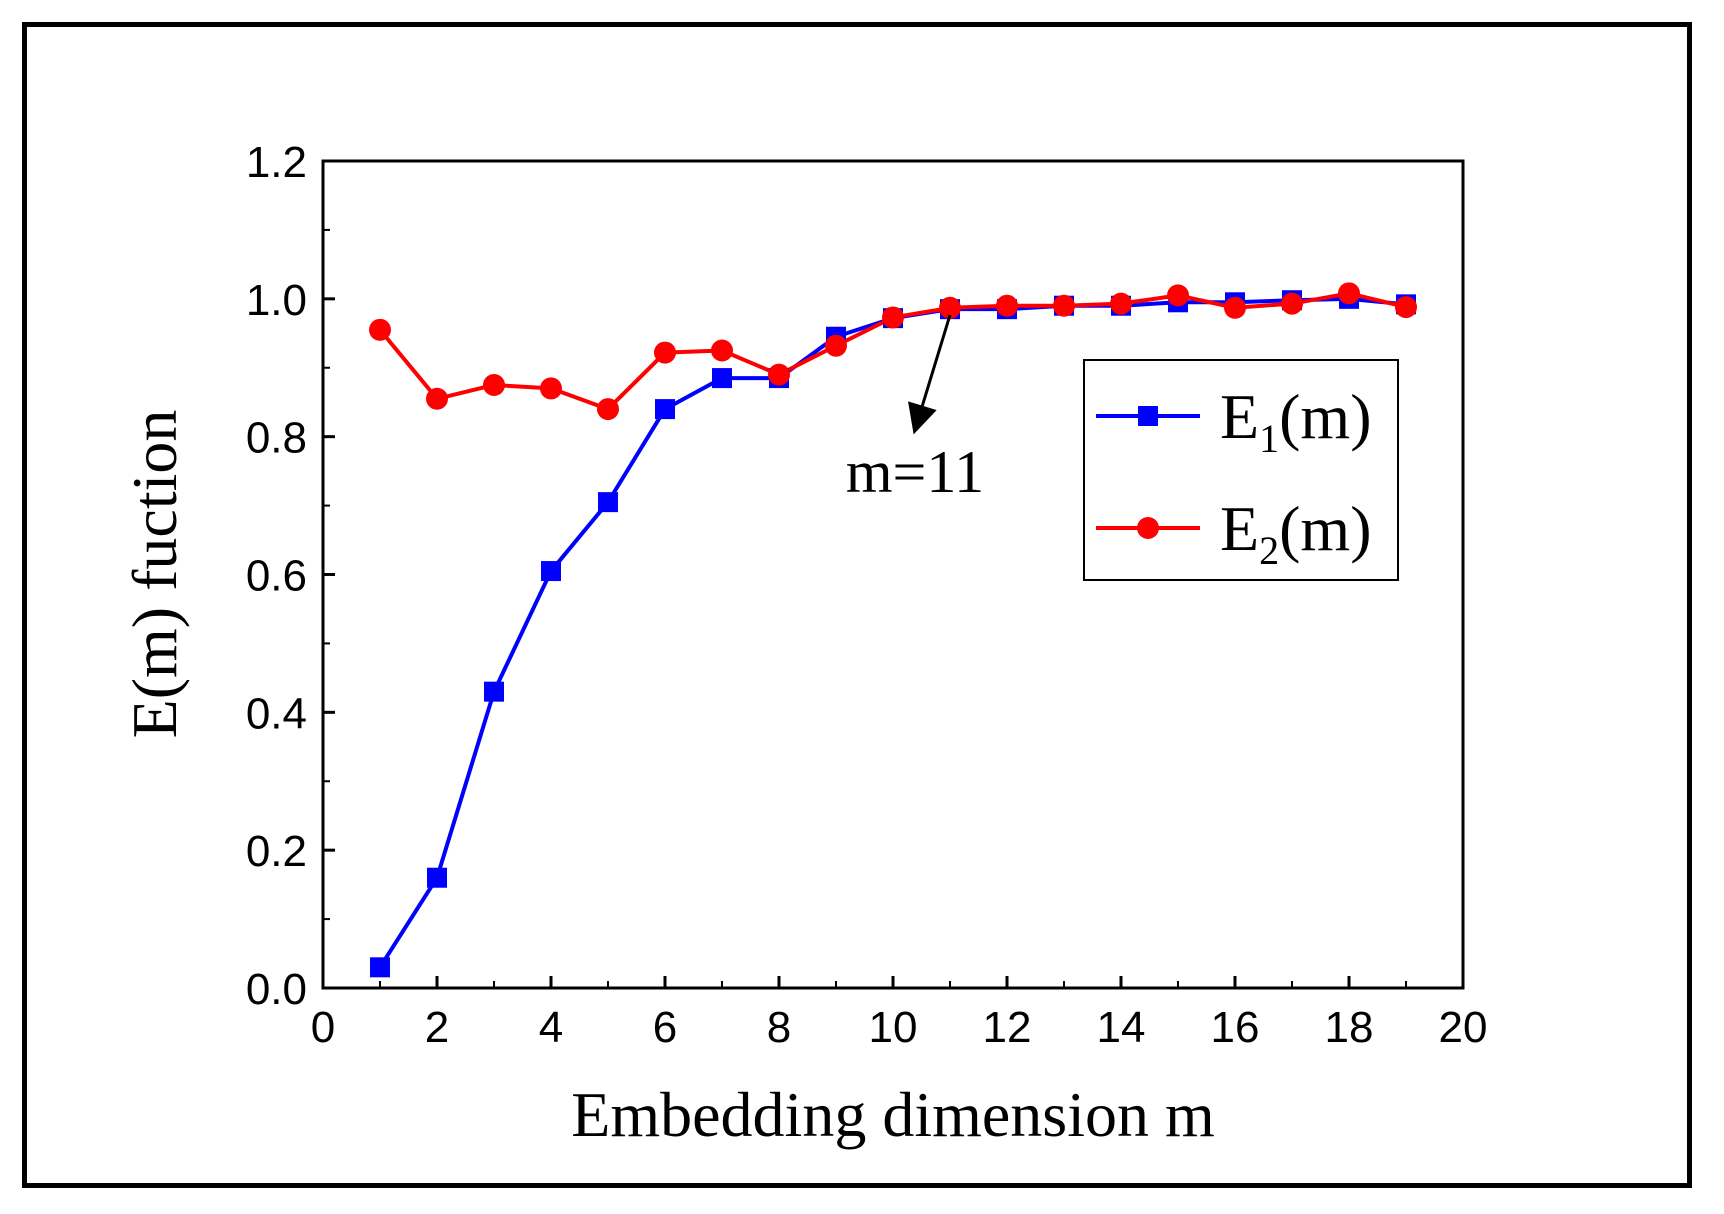 Image resolution: width=1724 pixels, height=1214 pixels. I want to click on legend-label-e1-main: E, so click(1239, 416).